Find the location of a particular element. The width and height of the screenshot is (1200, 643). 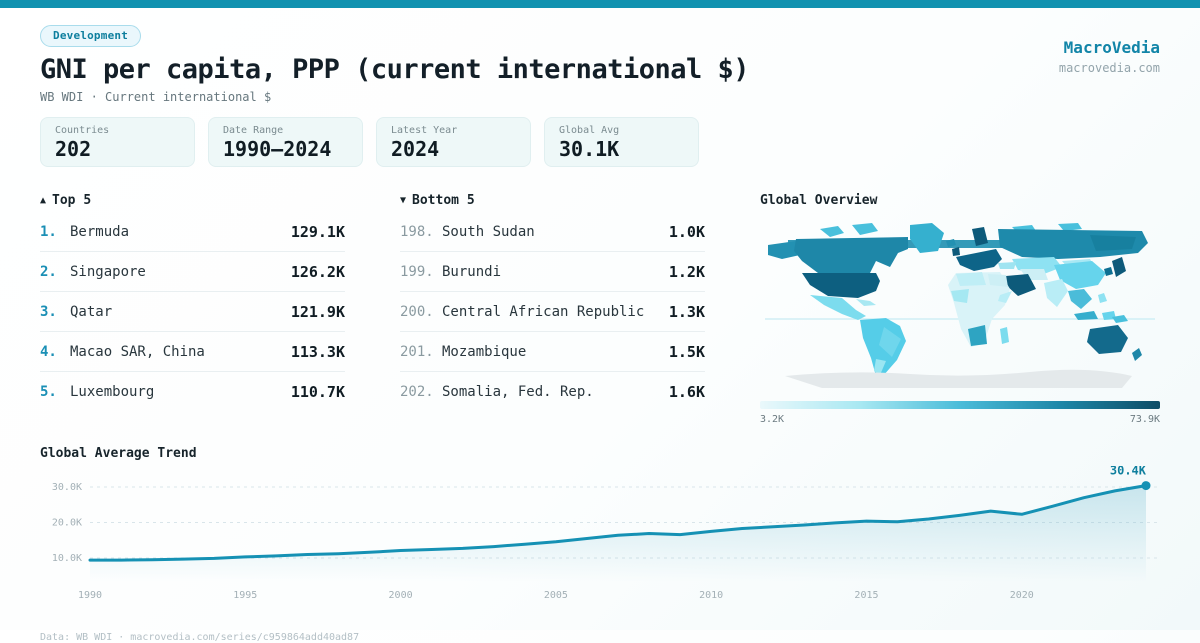

bottom5-header: ▼ Bottom 5 is located at coordinates (552, 200).